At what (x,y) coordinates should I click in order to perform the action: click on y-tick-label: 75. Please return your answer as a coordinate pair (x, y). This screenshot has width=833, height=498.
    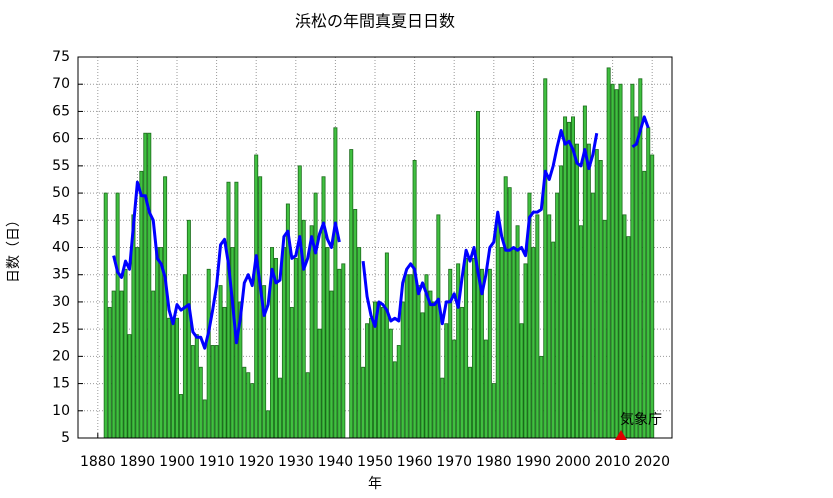
    Looking at the image, I should click on (61, 57).